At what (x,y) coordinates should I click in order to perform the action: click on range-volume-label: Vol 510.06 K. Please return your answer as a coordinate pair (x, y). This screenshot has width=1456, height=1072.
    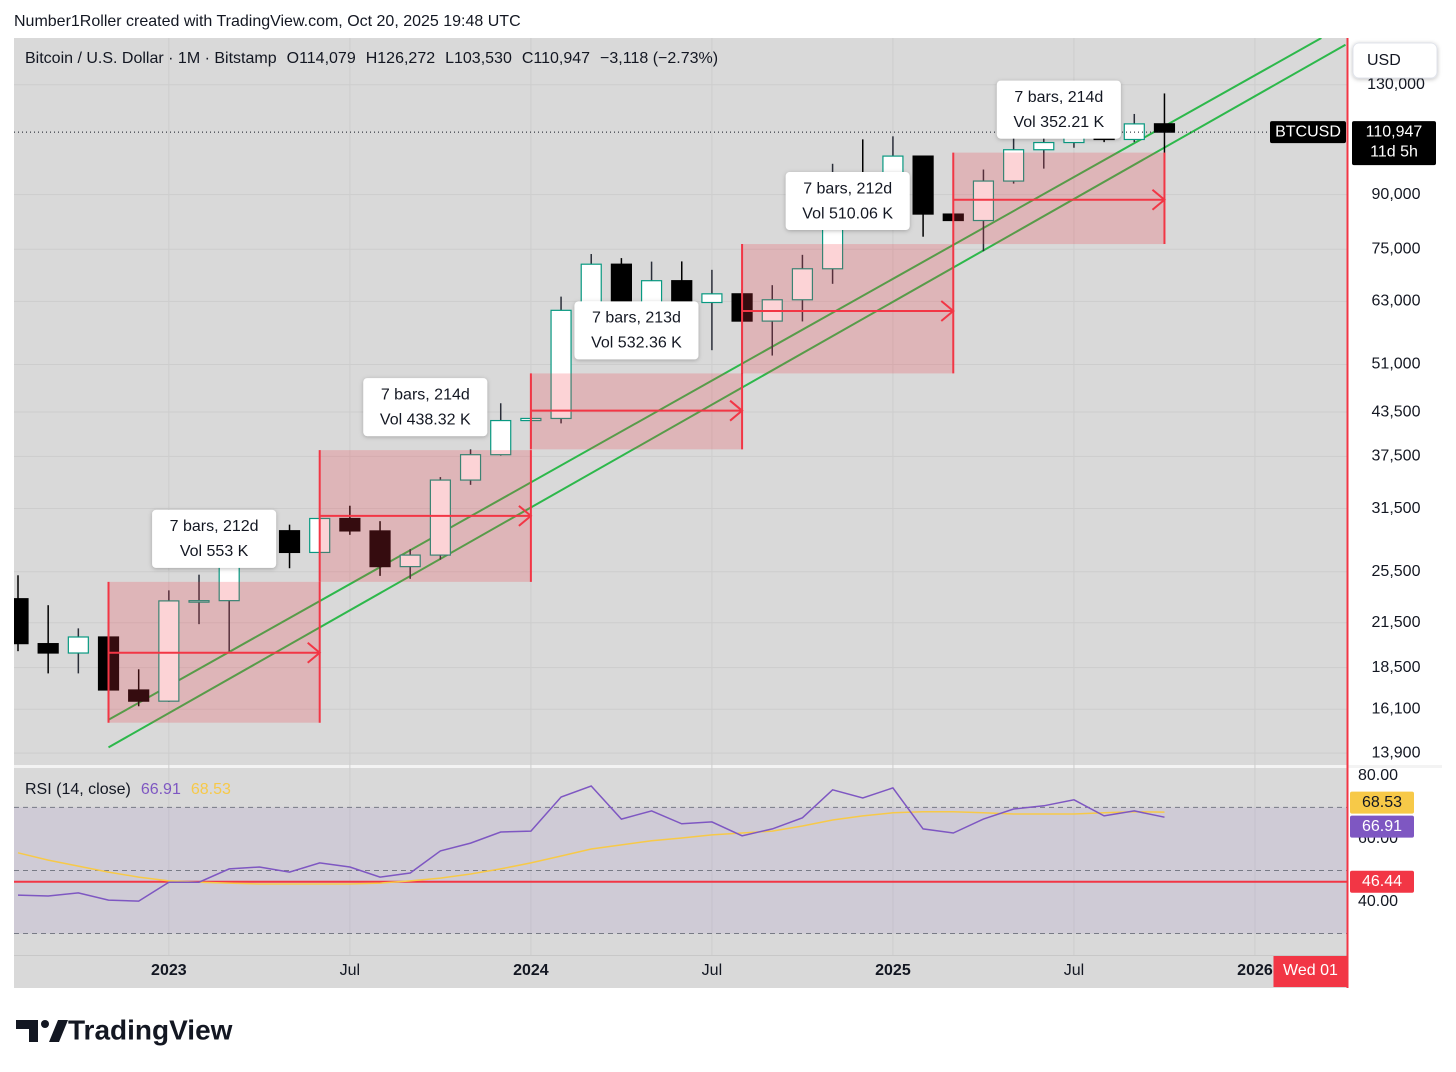
    Looking at the image, I should click on (847, 213).